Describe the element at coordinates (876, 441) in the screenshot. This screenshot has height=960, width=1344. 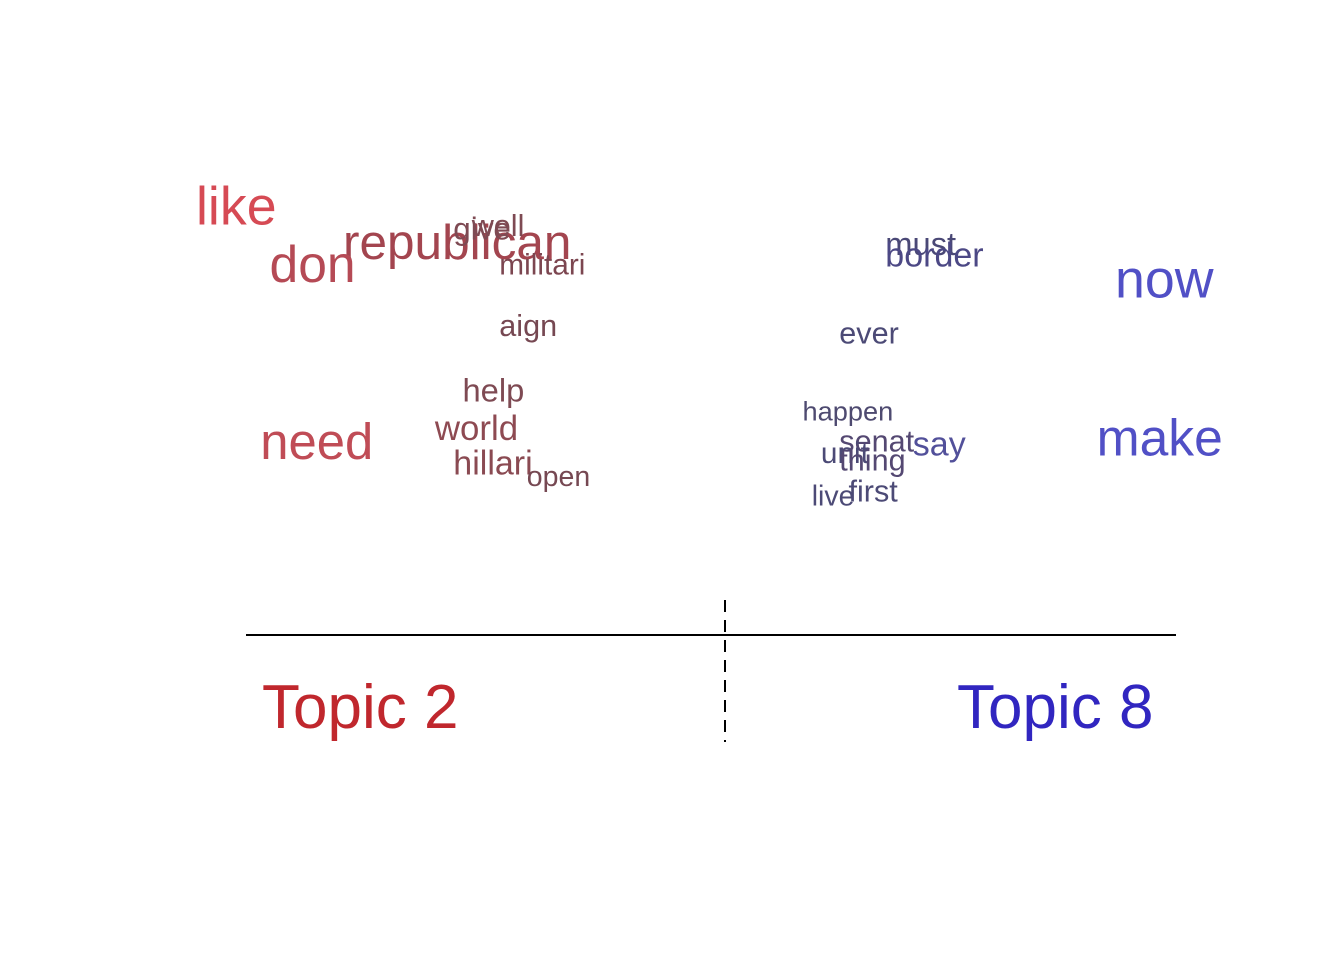
I see `word-senat: senat` at that location.